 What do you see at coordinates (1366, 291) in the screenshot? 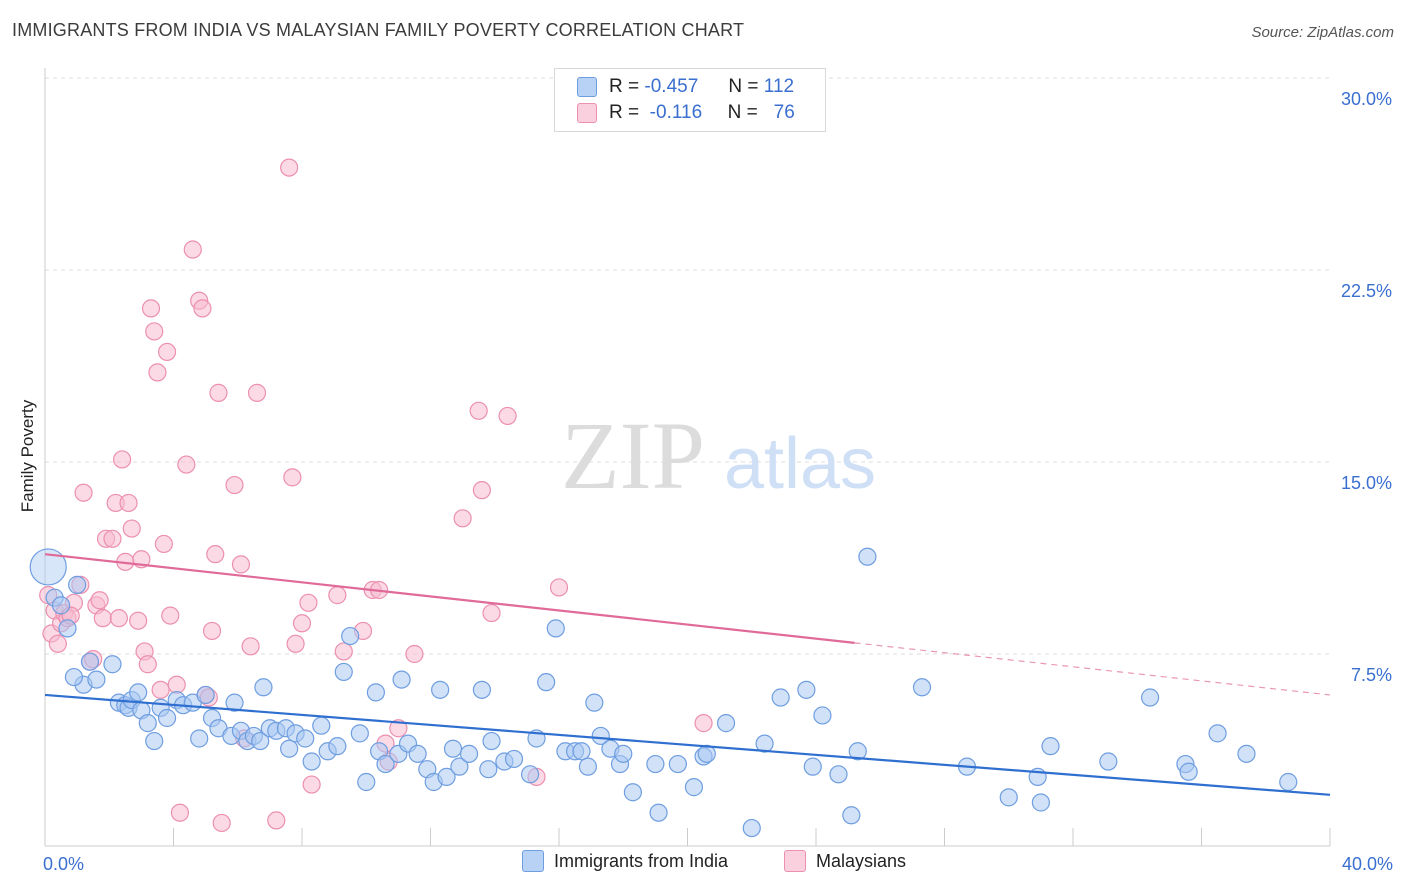
I see `y-tick-label: 22.5%` at bounding box center [1366, 291].